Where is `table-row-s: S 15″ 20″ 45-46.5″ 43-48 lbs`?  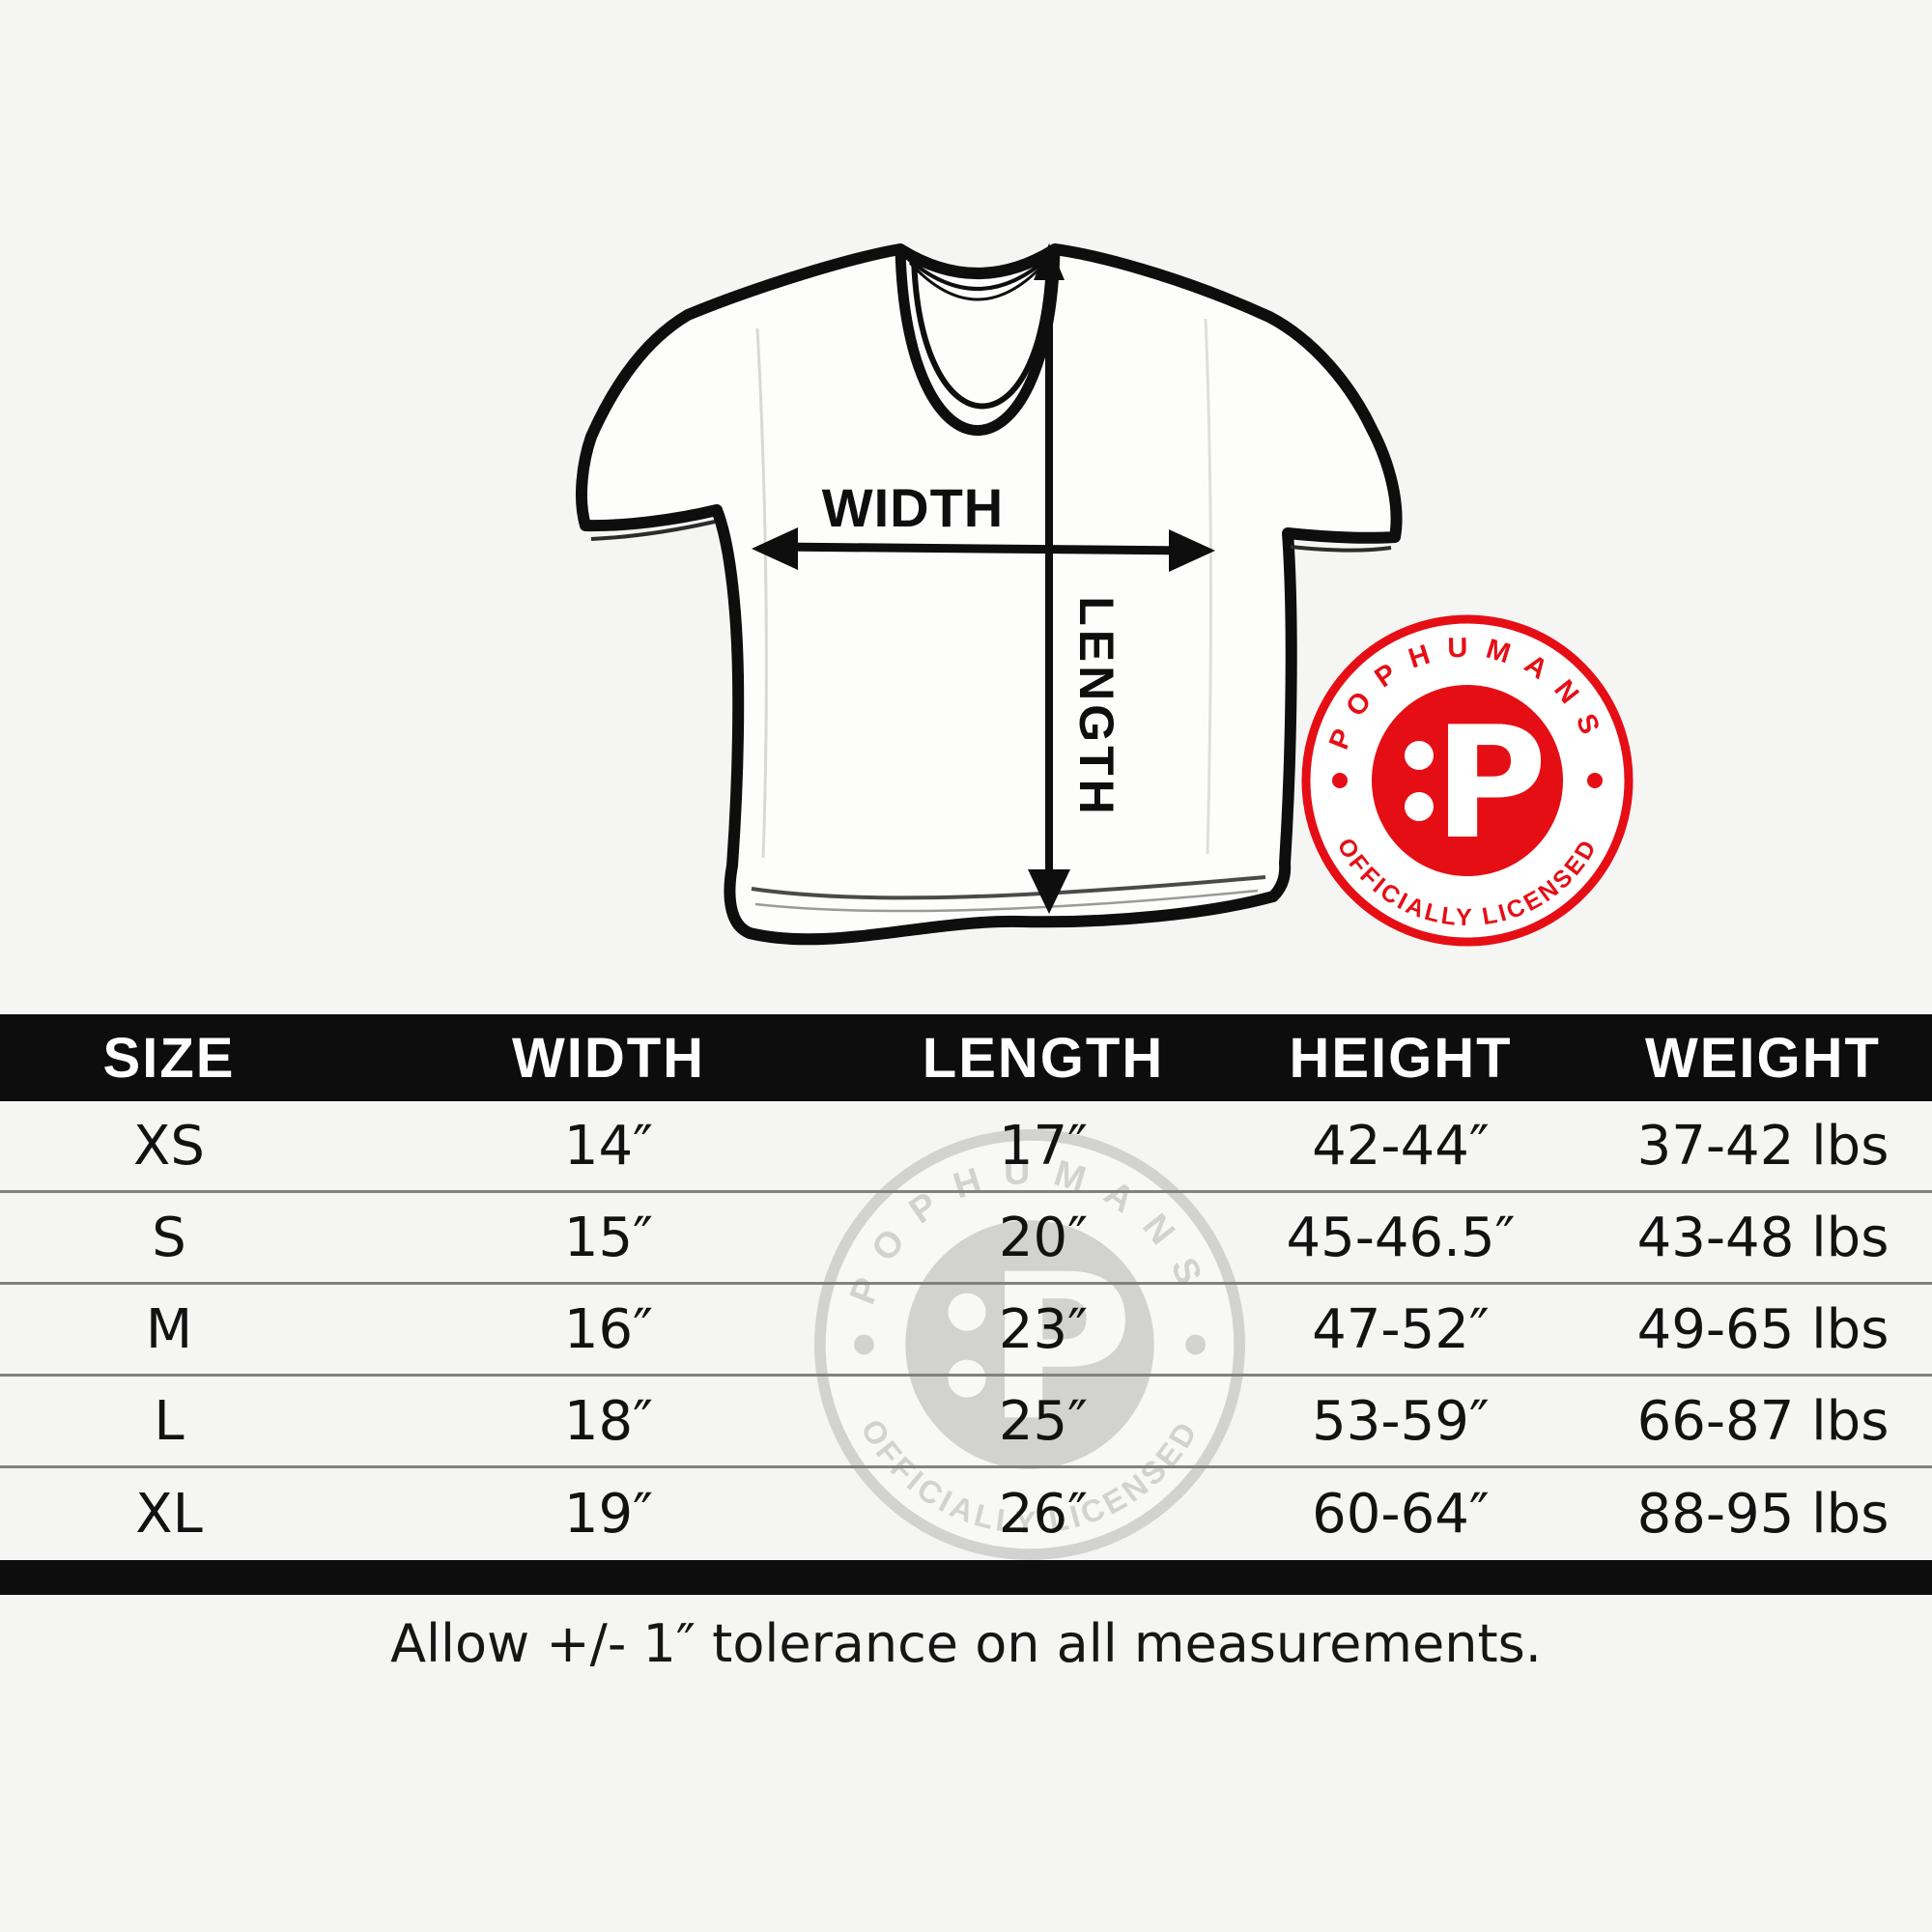
table-row-s: S 15″ 20″ 45-46.5″ 43-48 lbs is located at coordinates (966, 1239).